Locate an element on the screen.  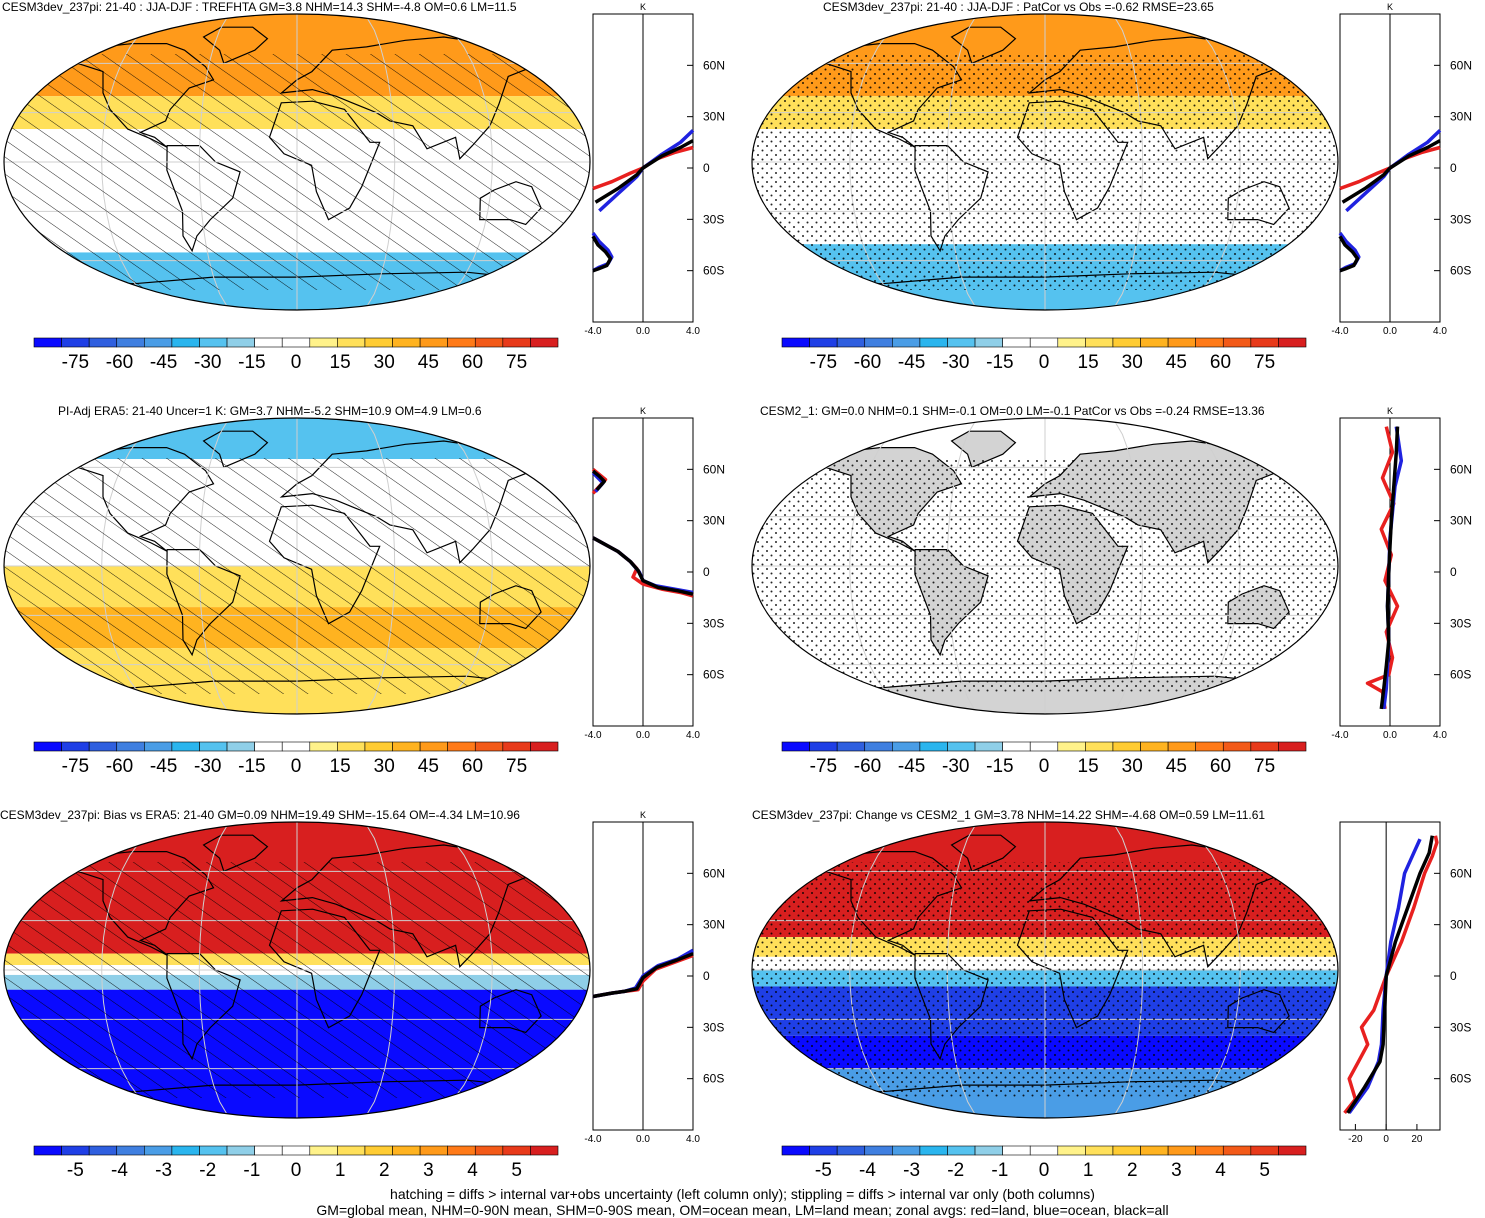
colorbar-label: 0 is located at coordinates (296, 1170).